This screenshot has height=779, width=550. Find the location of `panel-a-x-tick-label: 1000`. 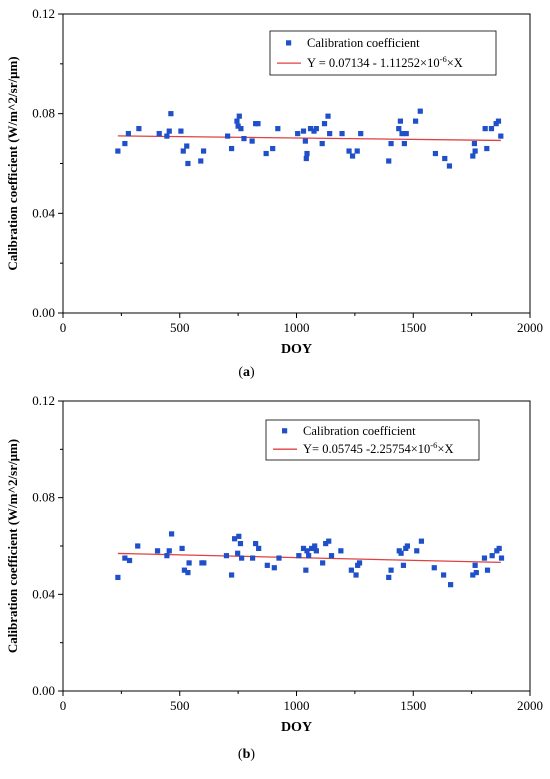

panel-a-x-tick-label: 1000 is located at coordinates (297, 327).